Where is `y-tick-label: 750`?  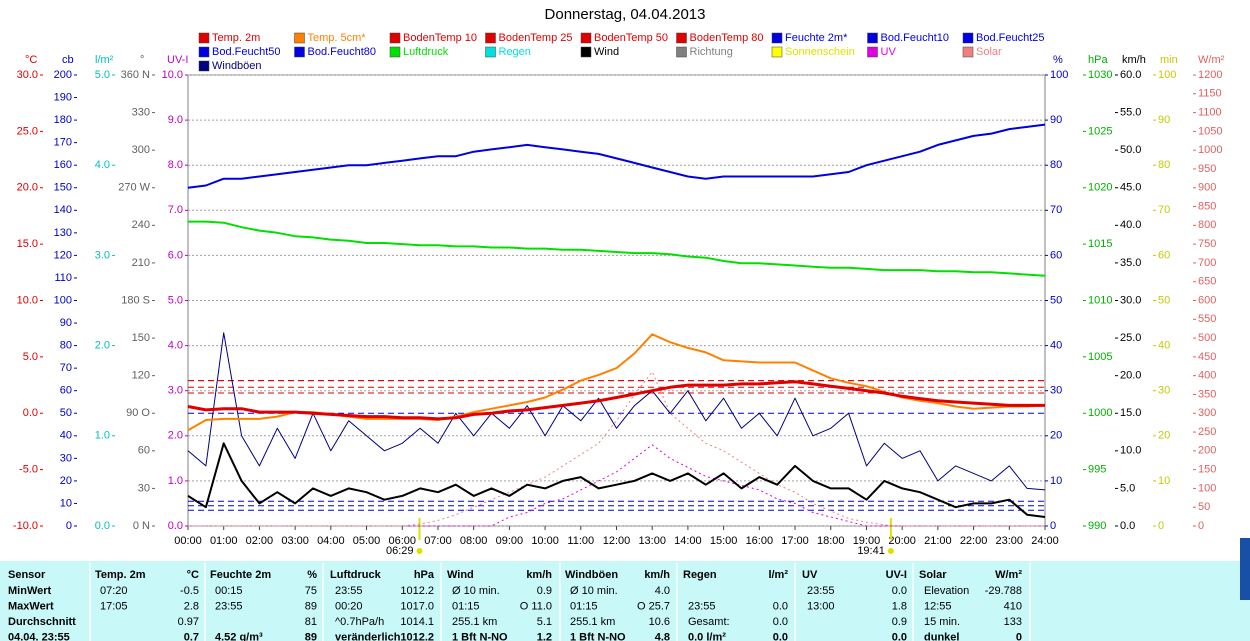 y-tick-label: 750 is located at coordinates (1207, 244).